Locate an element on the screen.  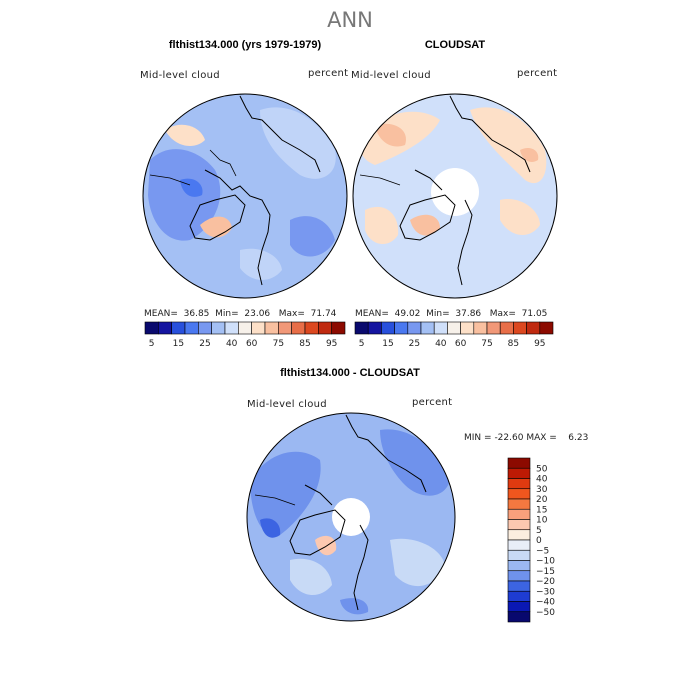
panel-1-stats: MEAN= 36.85 Min= 23.06 Max= 71.74 is located at coordinates (240, 314).